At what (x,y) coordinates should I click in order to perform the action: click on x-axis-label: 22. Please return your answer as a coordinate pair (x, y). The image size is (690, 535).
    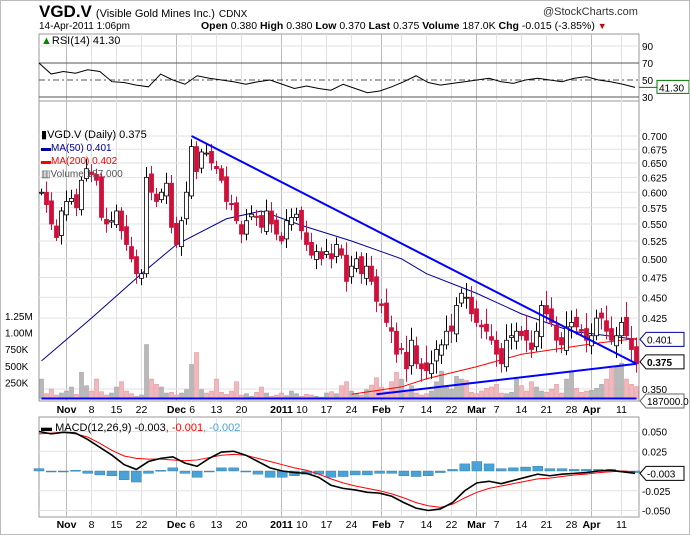
    Looking at the image, I should click on (142, 410).